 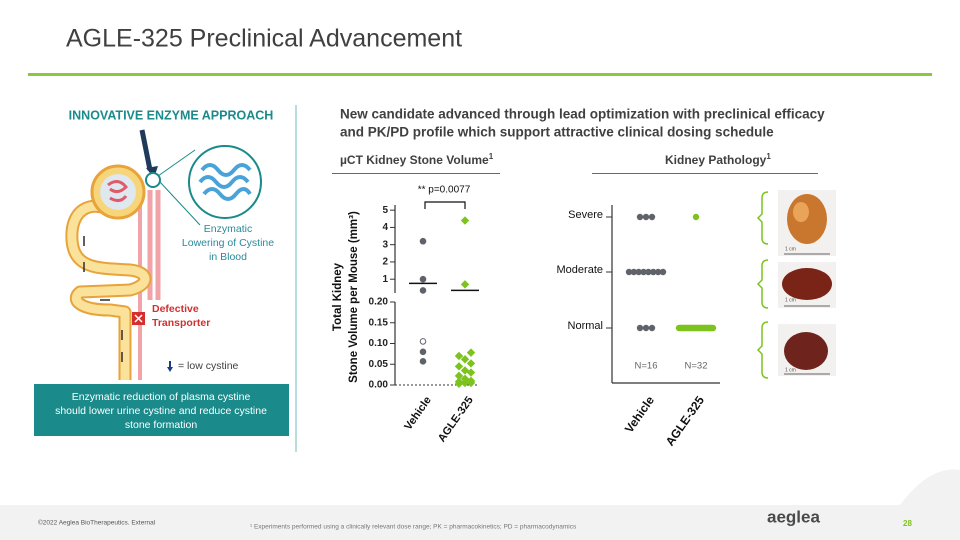 I want to click on enzyme-label: Lowering of Cystine, so click(x=228, y=243).